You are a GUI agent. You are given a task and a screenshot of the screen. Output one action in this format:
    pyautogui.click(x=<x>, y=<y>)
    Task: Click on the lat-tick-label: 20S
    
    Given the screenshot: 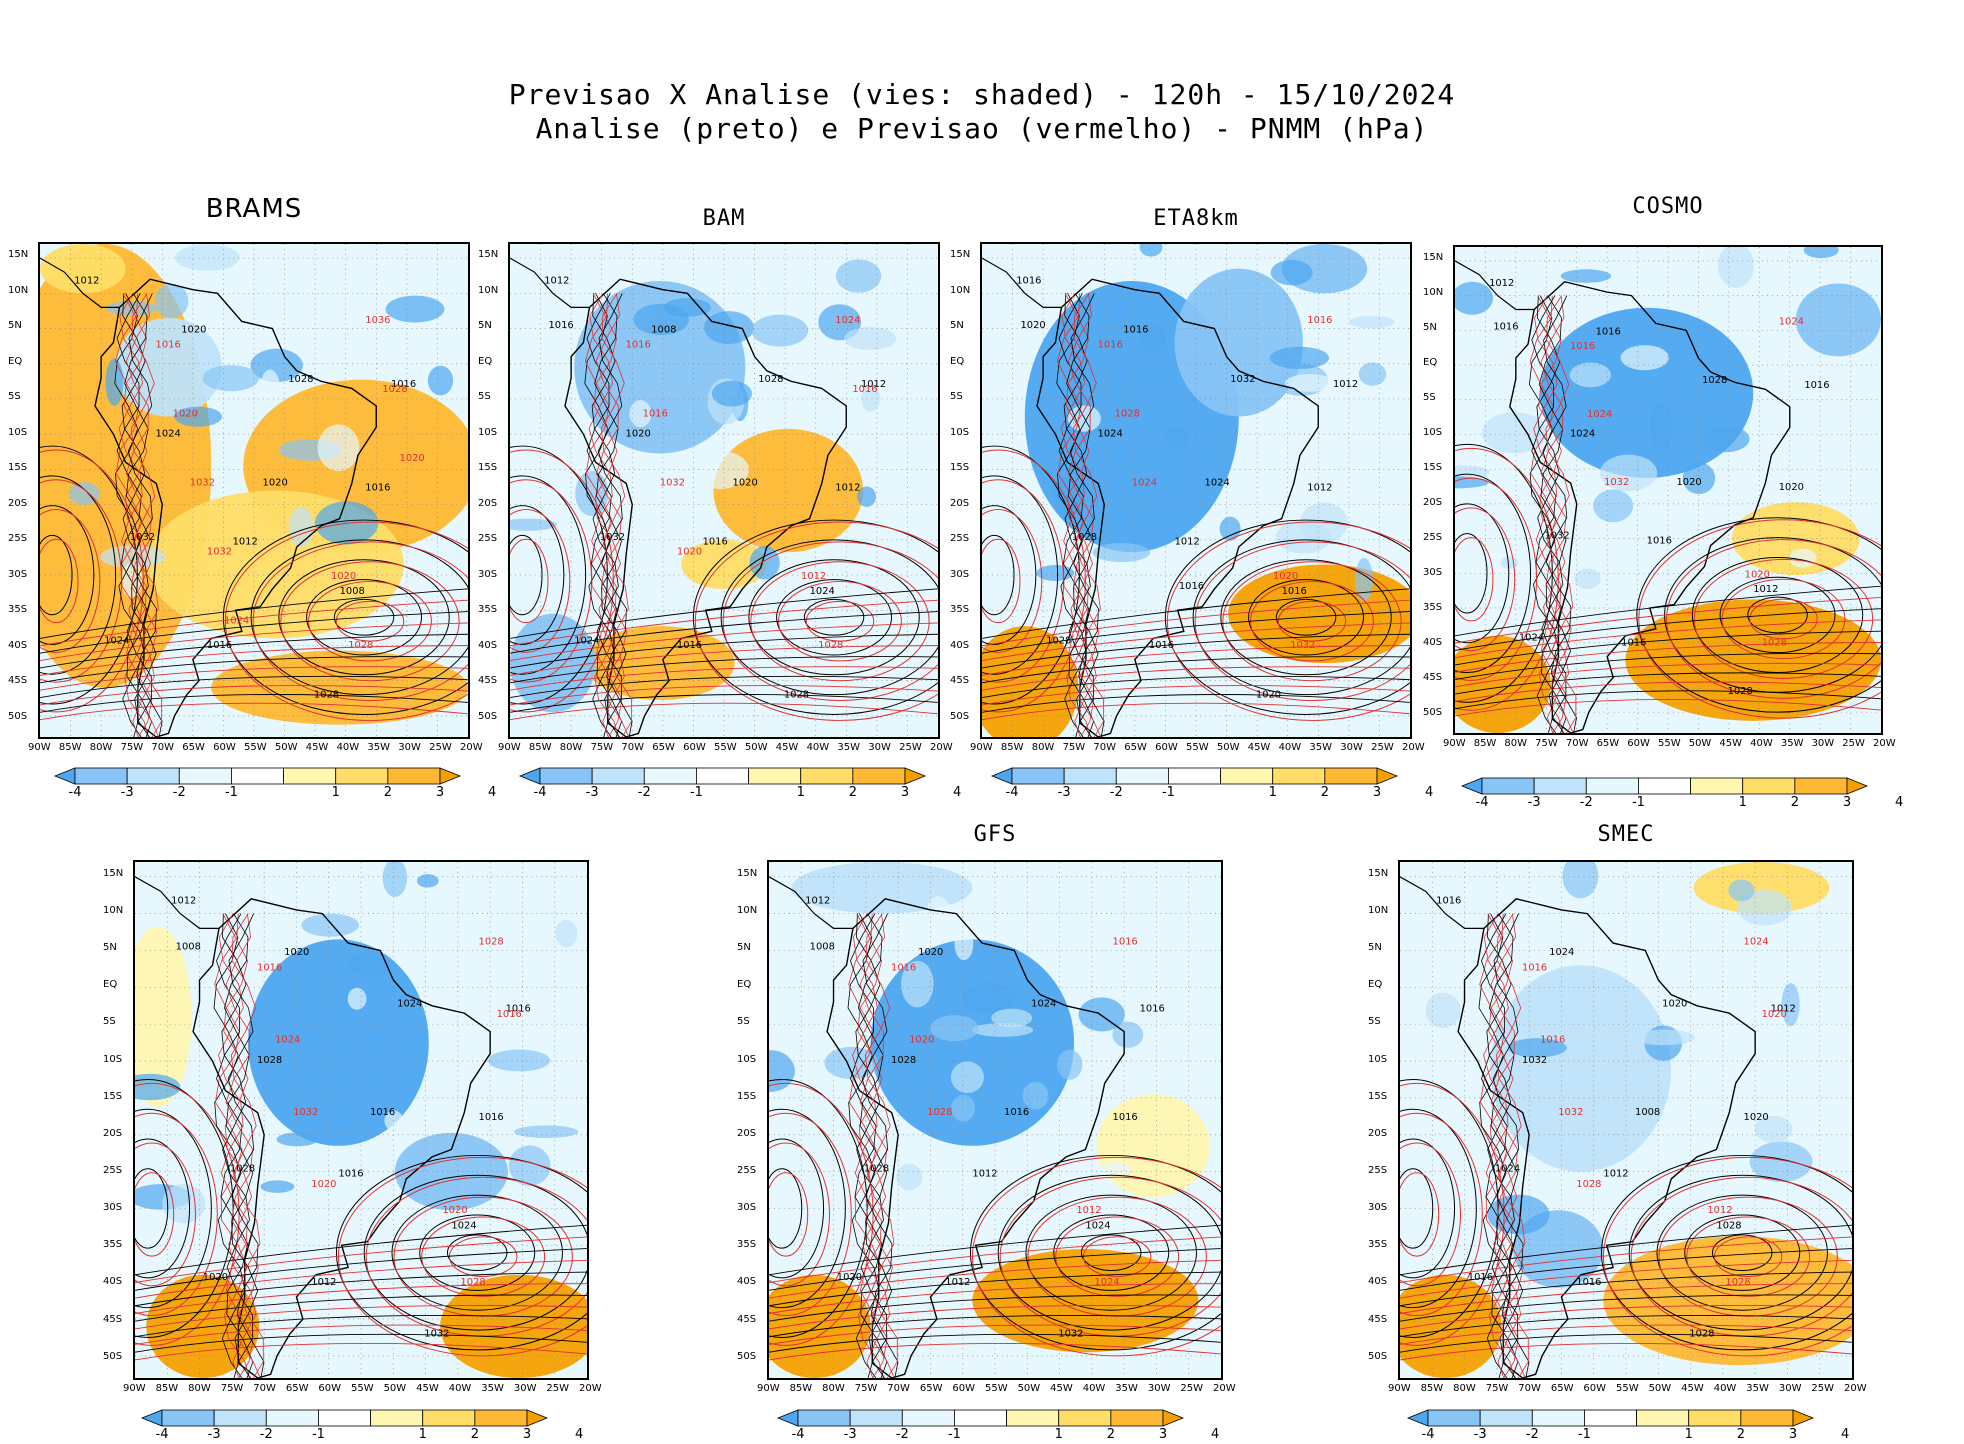 What is the action you would take?
    pyautogui.click(x=488, y=503)
    